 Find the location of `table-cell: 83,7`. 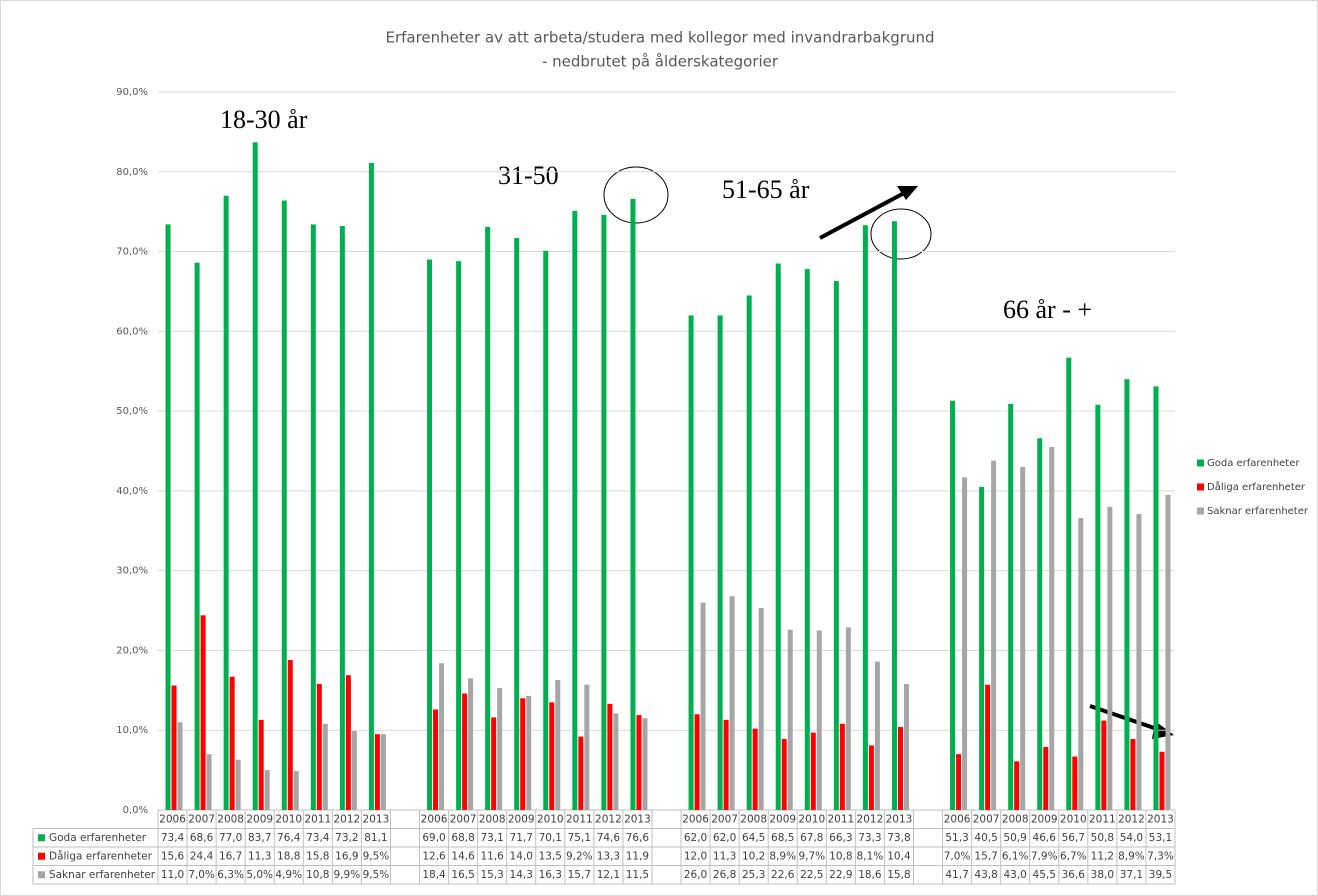

table-cell: 83,7 is located at coordinates (259, 838).